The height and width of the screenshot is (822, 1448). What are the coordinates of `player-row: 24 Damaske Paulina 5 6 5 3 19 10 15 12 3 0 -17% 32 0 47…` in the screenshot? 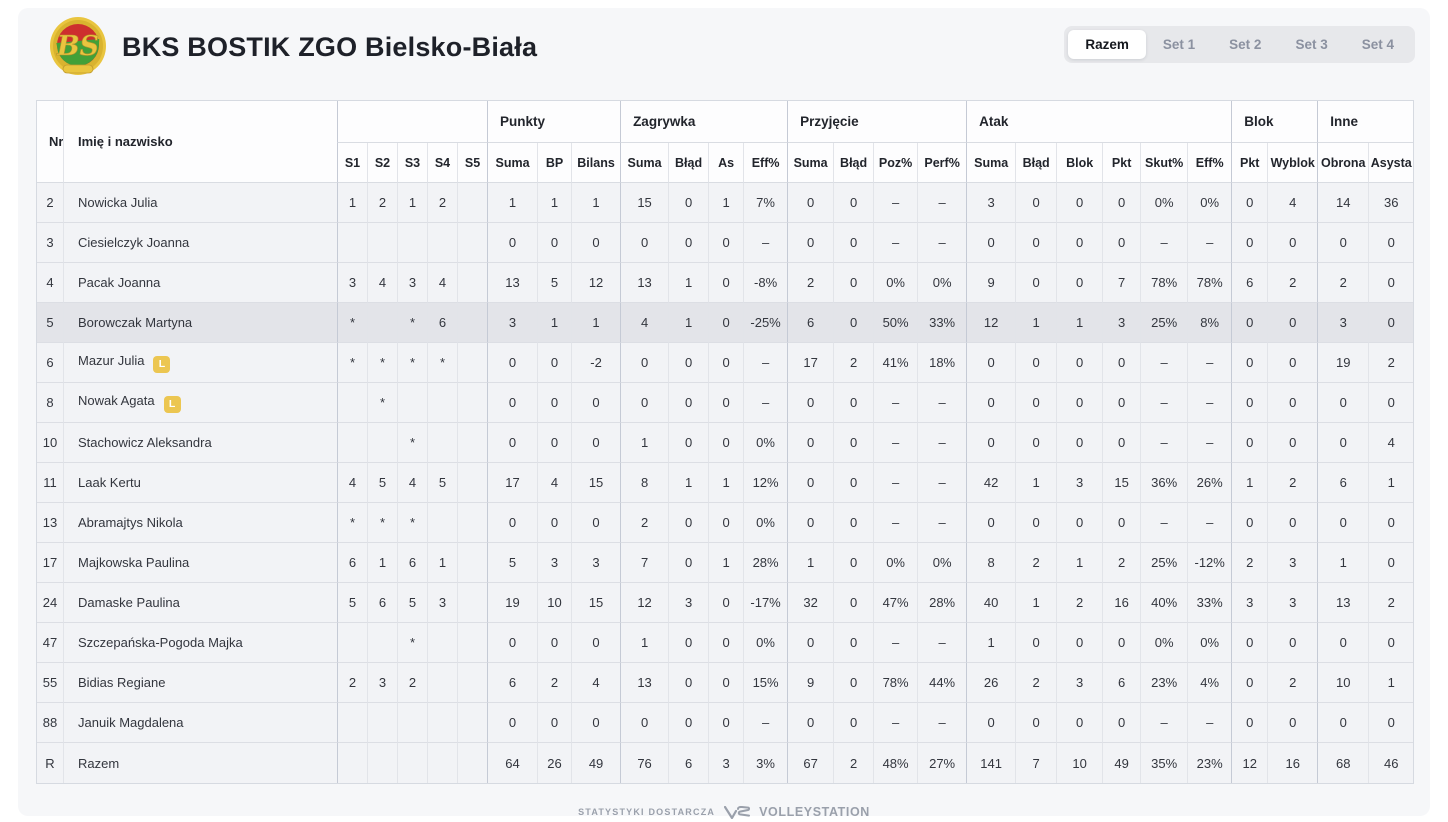 It's located at (725, 603).